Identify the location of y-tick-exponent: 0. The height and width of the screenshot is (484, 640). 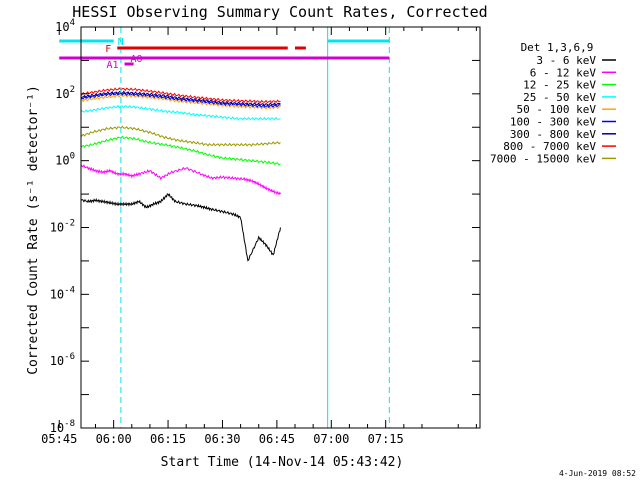
(72, 157).